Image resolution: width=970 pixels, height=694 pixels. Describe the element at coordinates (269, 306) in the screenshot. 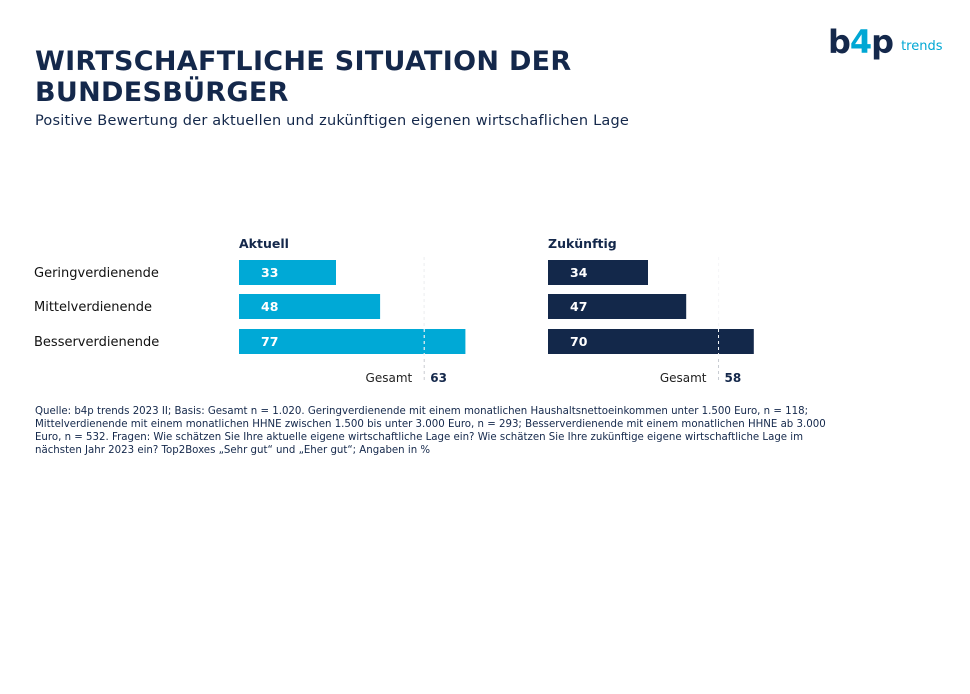

I see `bar-value-label: 48` at that location.